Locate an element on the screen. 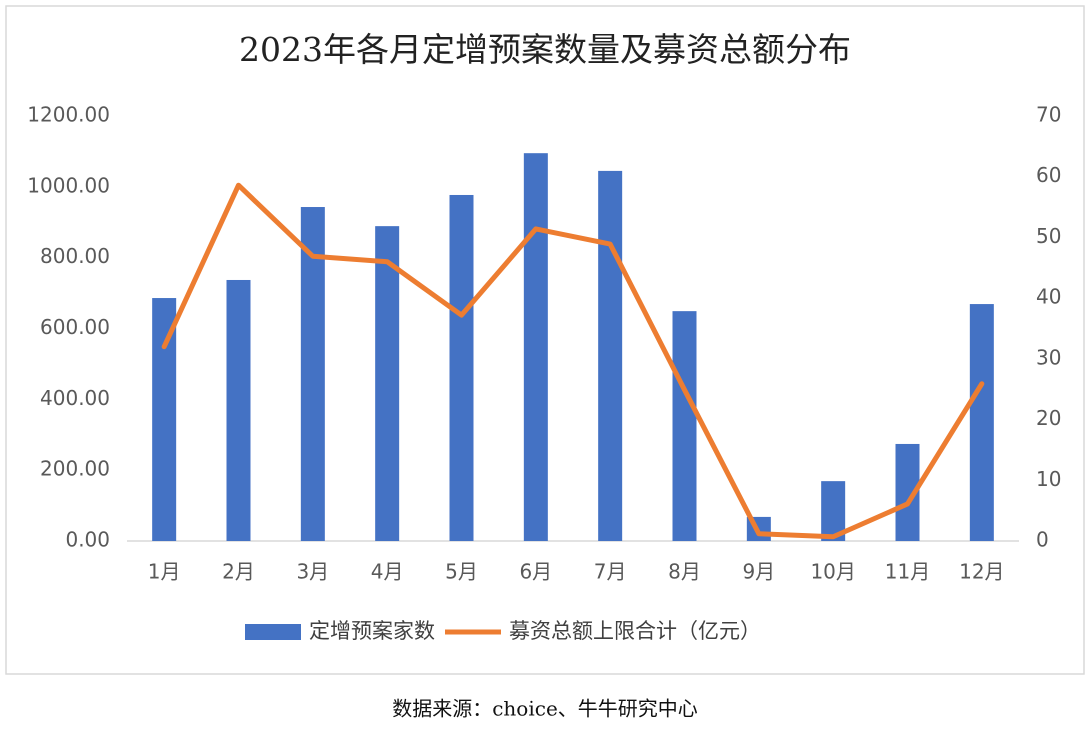 The image size is (1091, 734). y2-tick-label: 10 is located at coordinates (1048, 479).